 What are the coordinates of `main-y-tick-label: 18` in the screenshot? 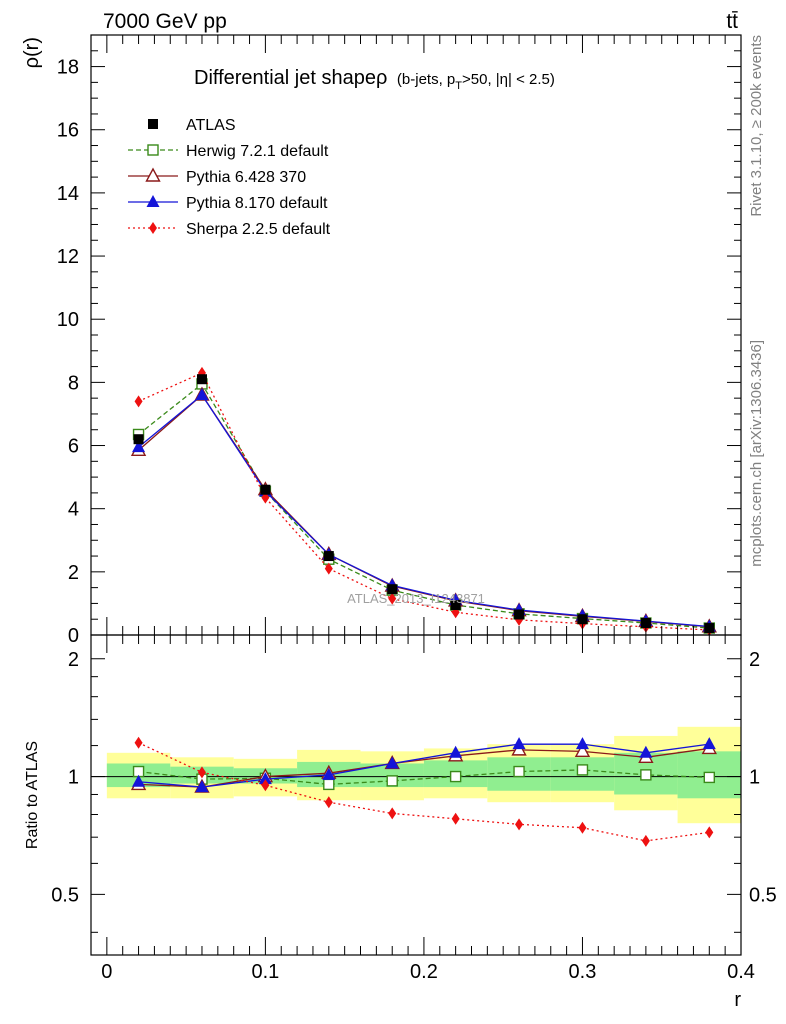 It's located at (68, 68).